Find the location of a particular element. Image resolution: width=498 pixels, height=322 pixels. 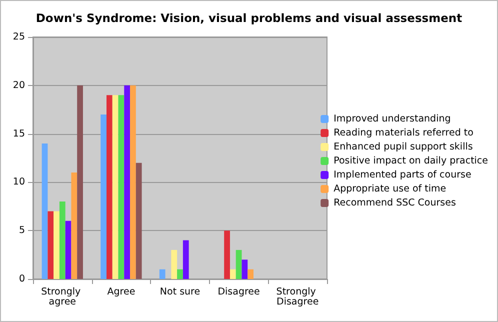

legend-label: Recommend SSC Courses is located at coordinates (395, 203).